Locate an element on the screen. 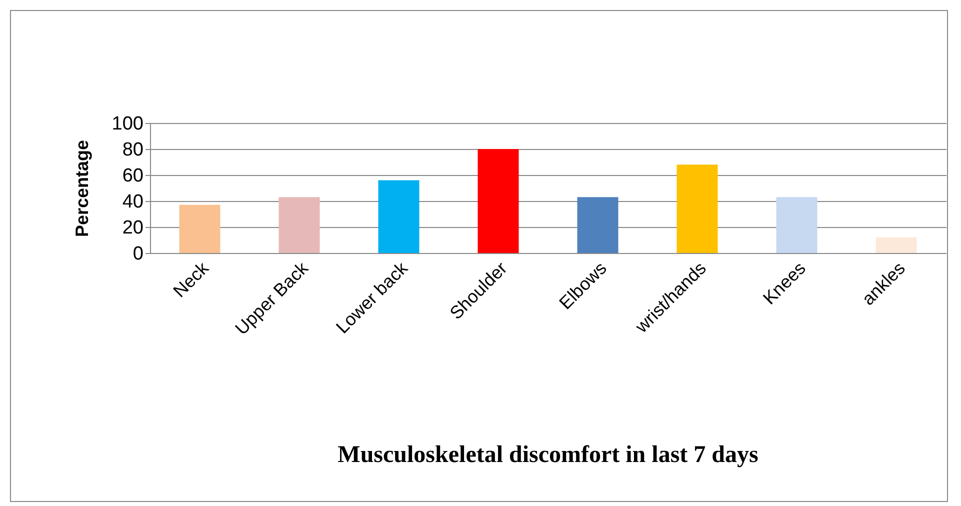 Image resolution: width=961 pixels, height=506 pixels. y-tick-label: 40 is located at coordinates (133, 202).